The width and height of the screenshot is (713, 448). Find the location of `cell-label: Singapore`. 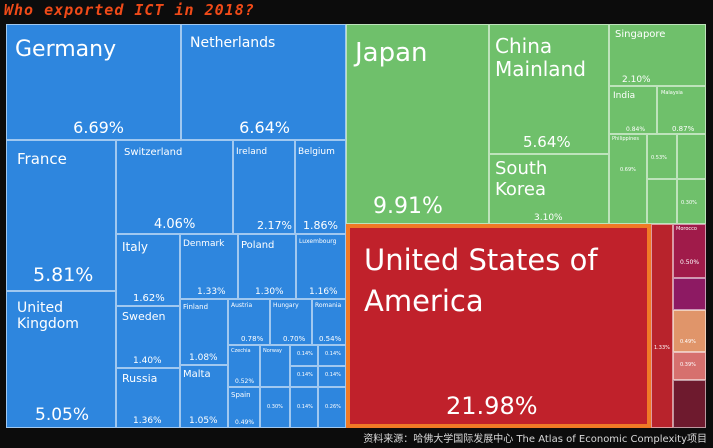

cell-label: Singapore is located at coordinates (640, 34).